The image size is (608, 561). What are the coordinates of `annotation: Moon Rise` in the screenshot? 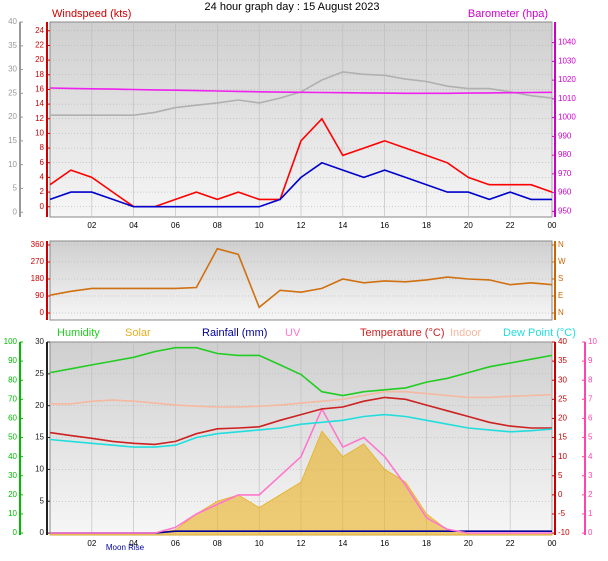 It's located at (125, 547).